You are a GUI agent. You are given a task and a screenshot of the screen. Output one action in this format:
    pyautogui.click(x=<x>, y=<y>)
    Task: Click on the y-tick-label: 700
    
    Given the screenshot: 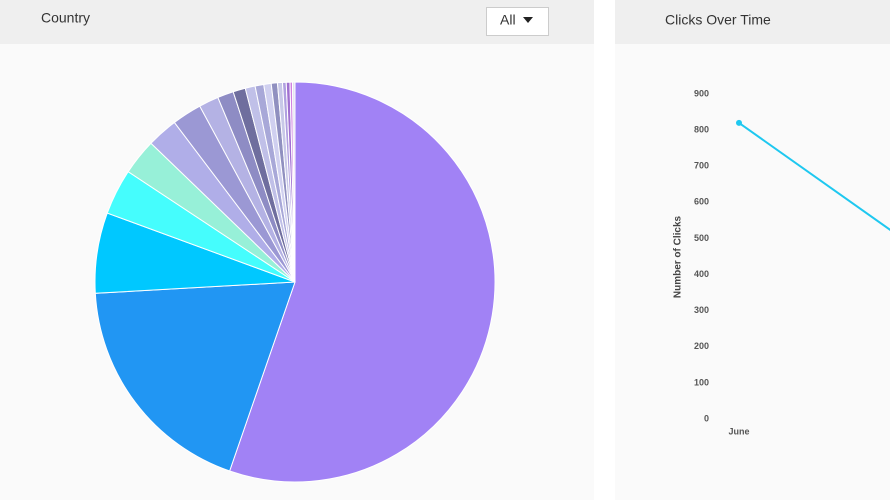 What is the action you would take?
    pyautogui.click(x=701, y=166)
    